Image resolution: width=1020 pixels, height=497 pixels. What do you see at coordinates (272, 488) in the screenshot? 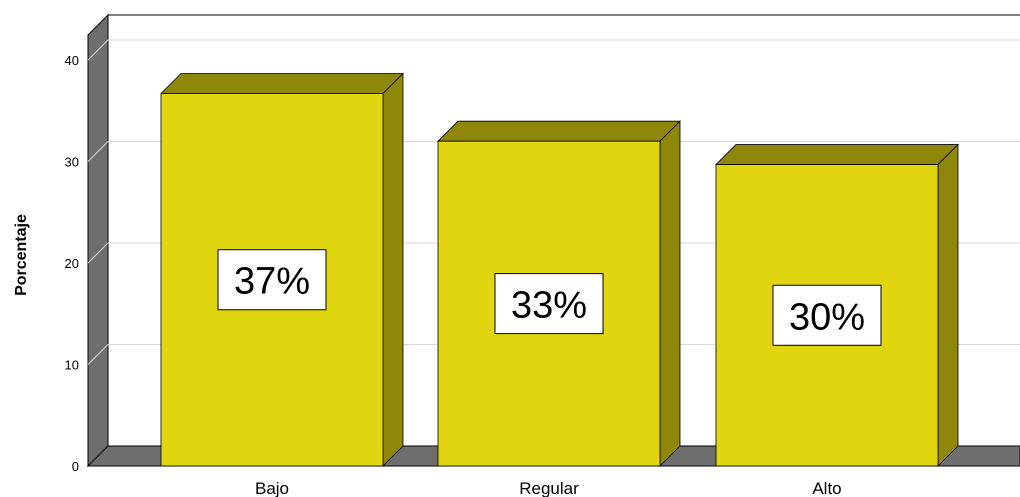
I see `x-tick-label: Bajo` at bounding box center [272, 488].